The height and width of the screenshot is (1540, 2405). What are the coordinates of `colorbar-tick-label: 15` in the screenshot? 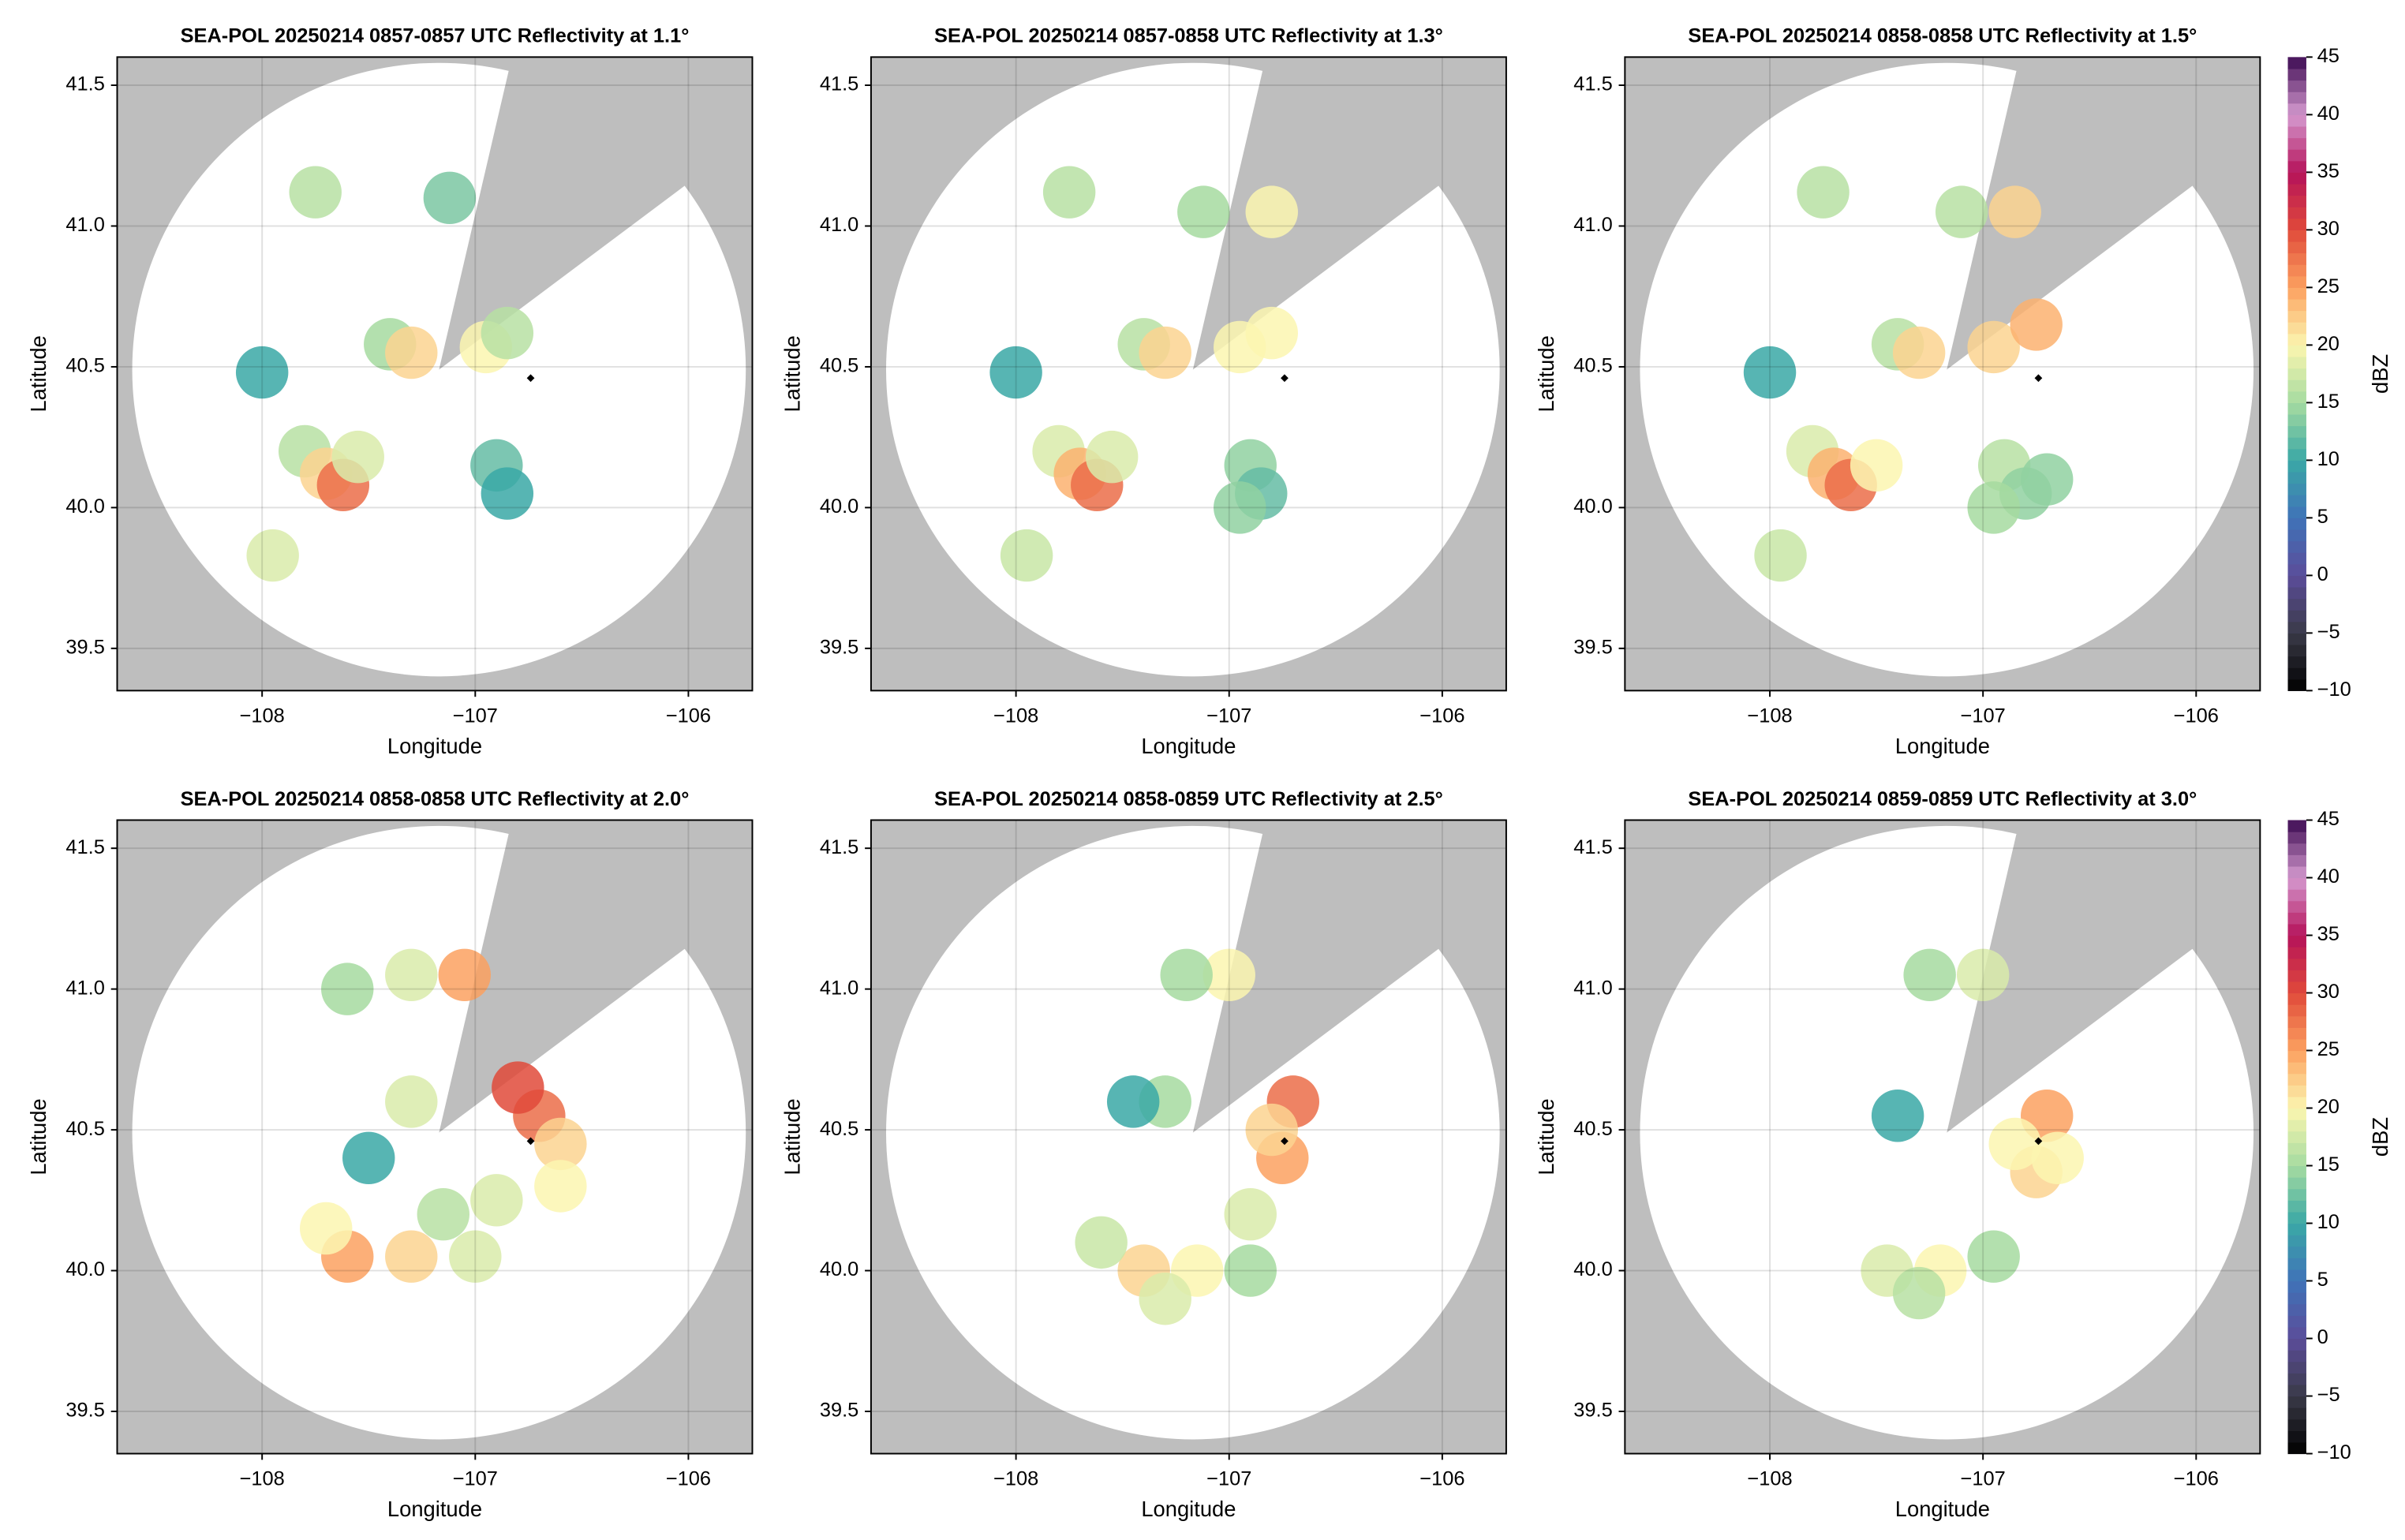 It's located at (2328, 402).